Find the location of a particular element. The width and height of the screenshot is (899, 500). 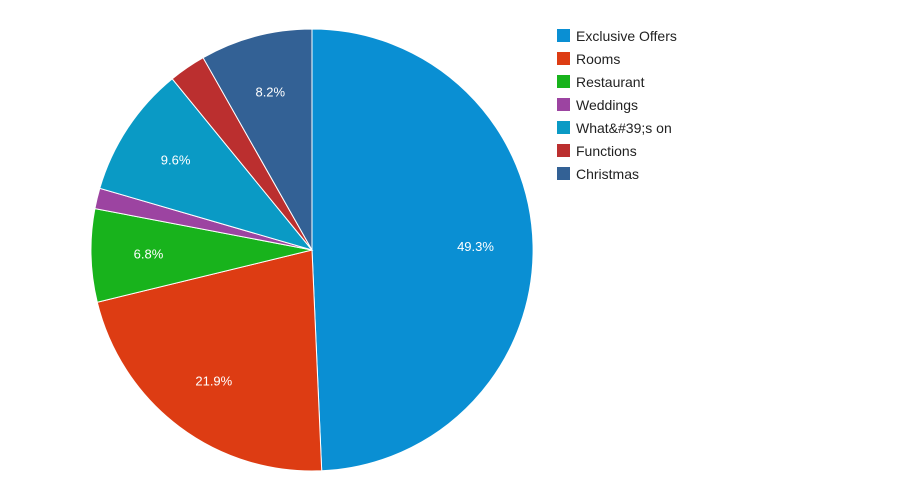

legend-item-christmas: Christmas is located at coordinates (617, 173).